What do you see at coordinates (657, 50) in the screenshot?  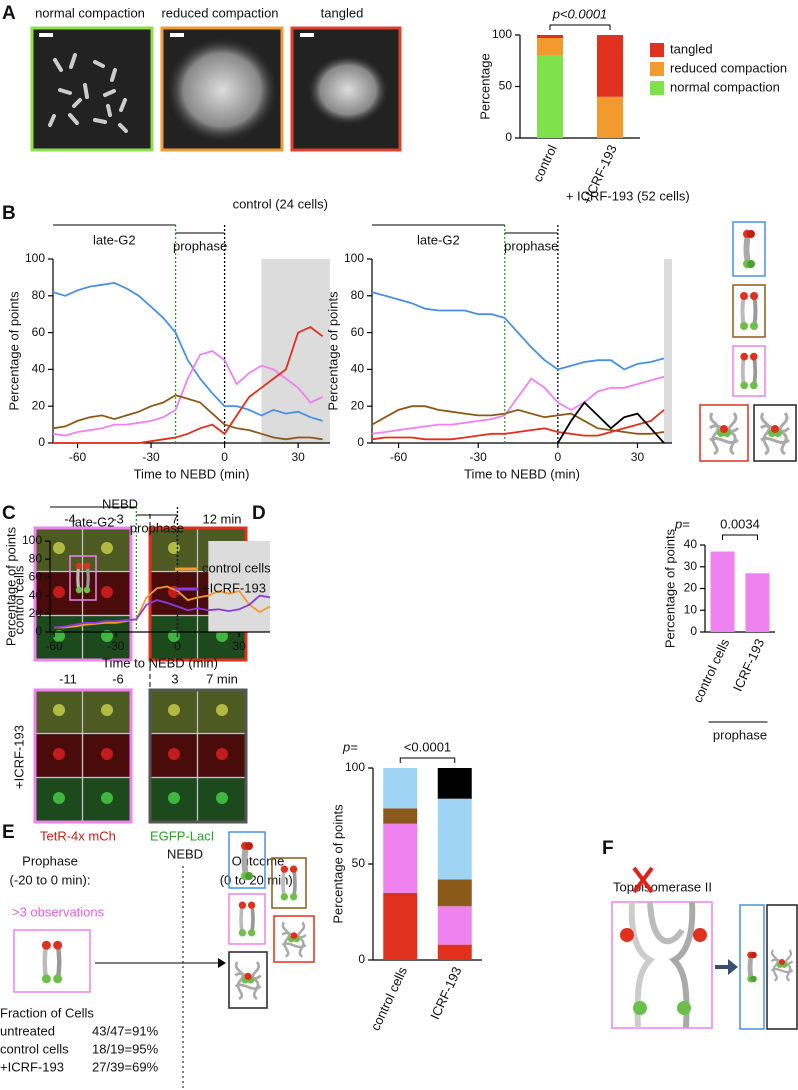 I see `legend-swatch` at bounding box center [657, 50].